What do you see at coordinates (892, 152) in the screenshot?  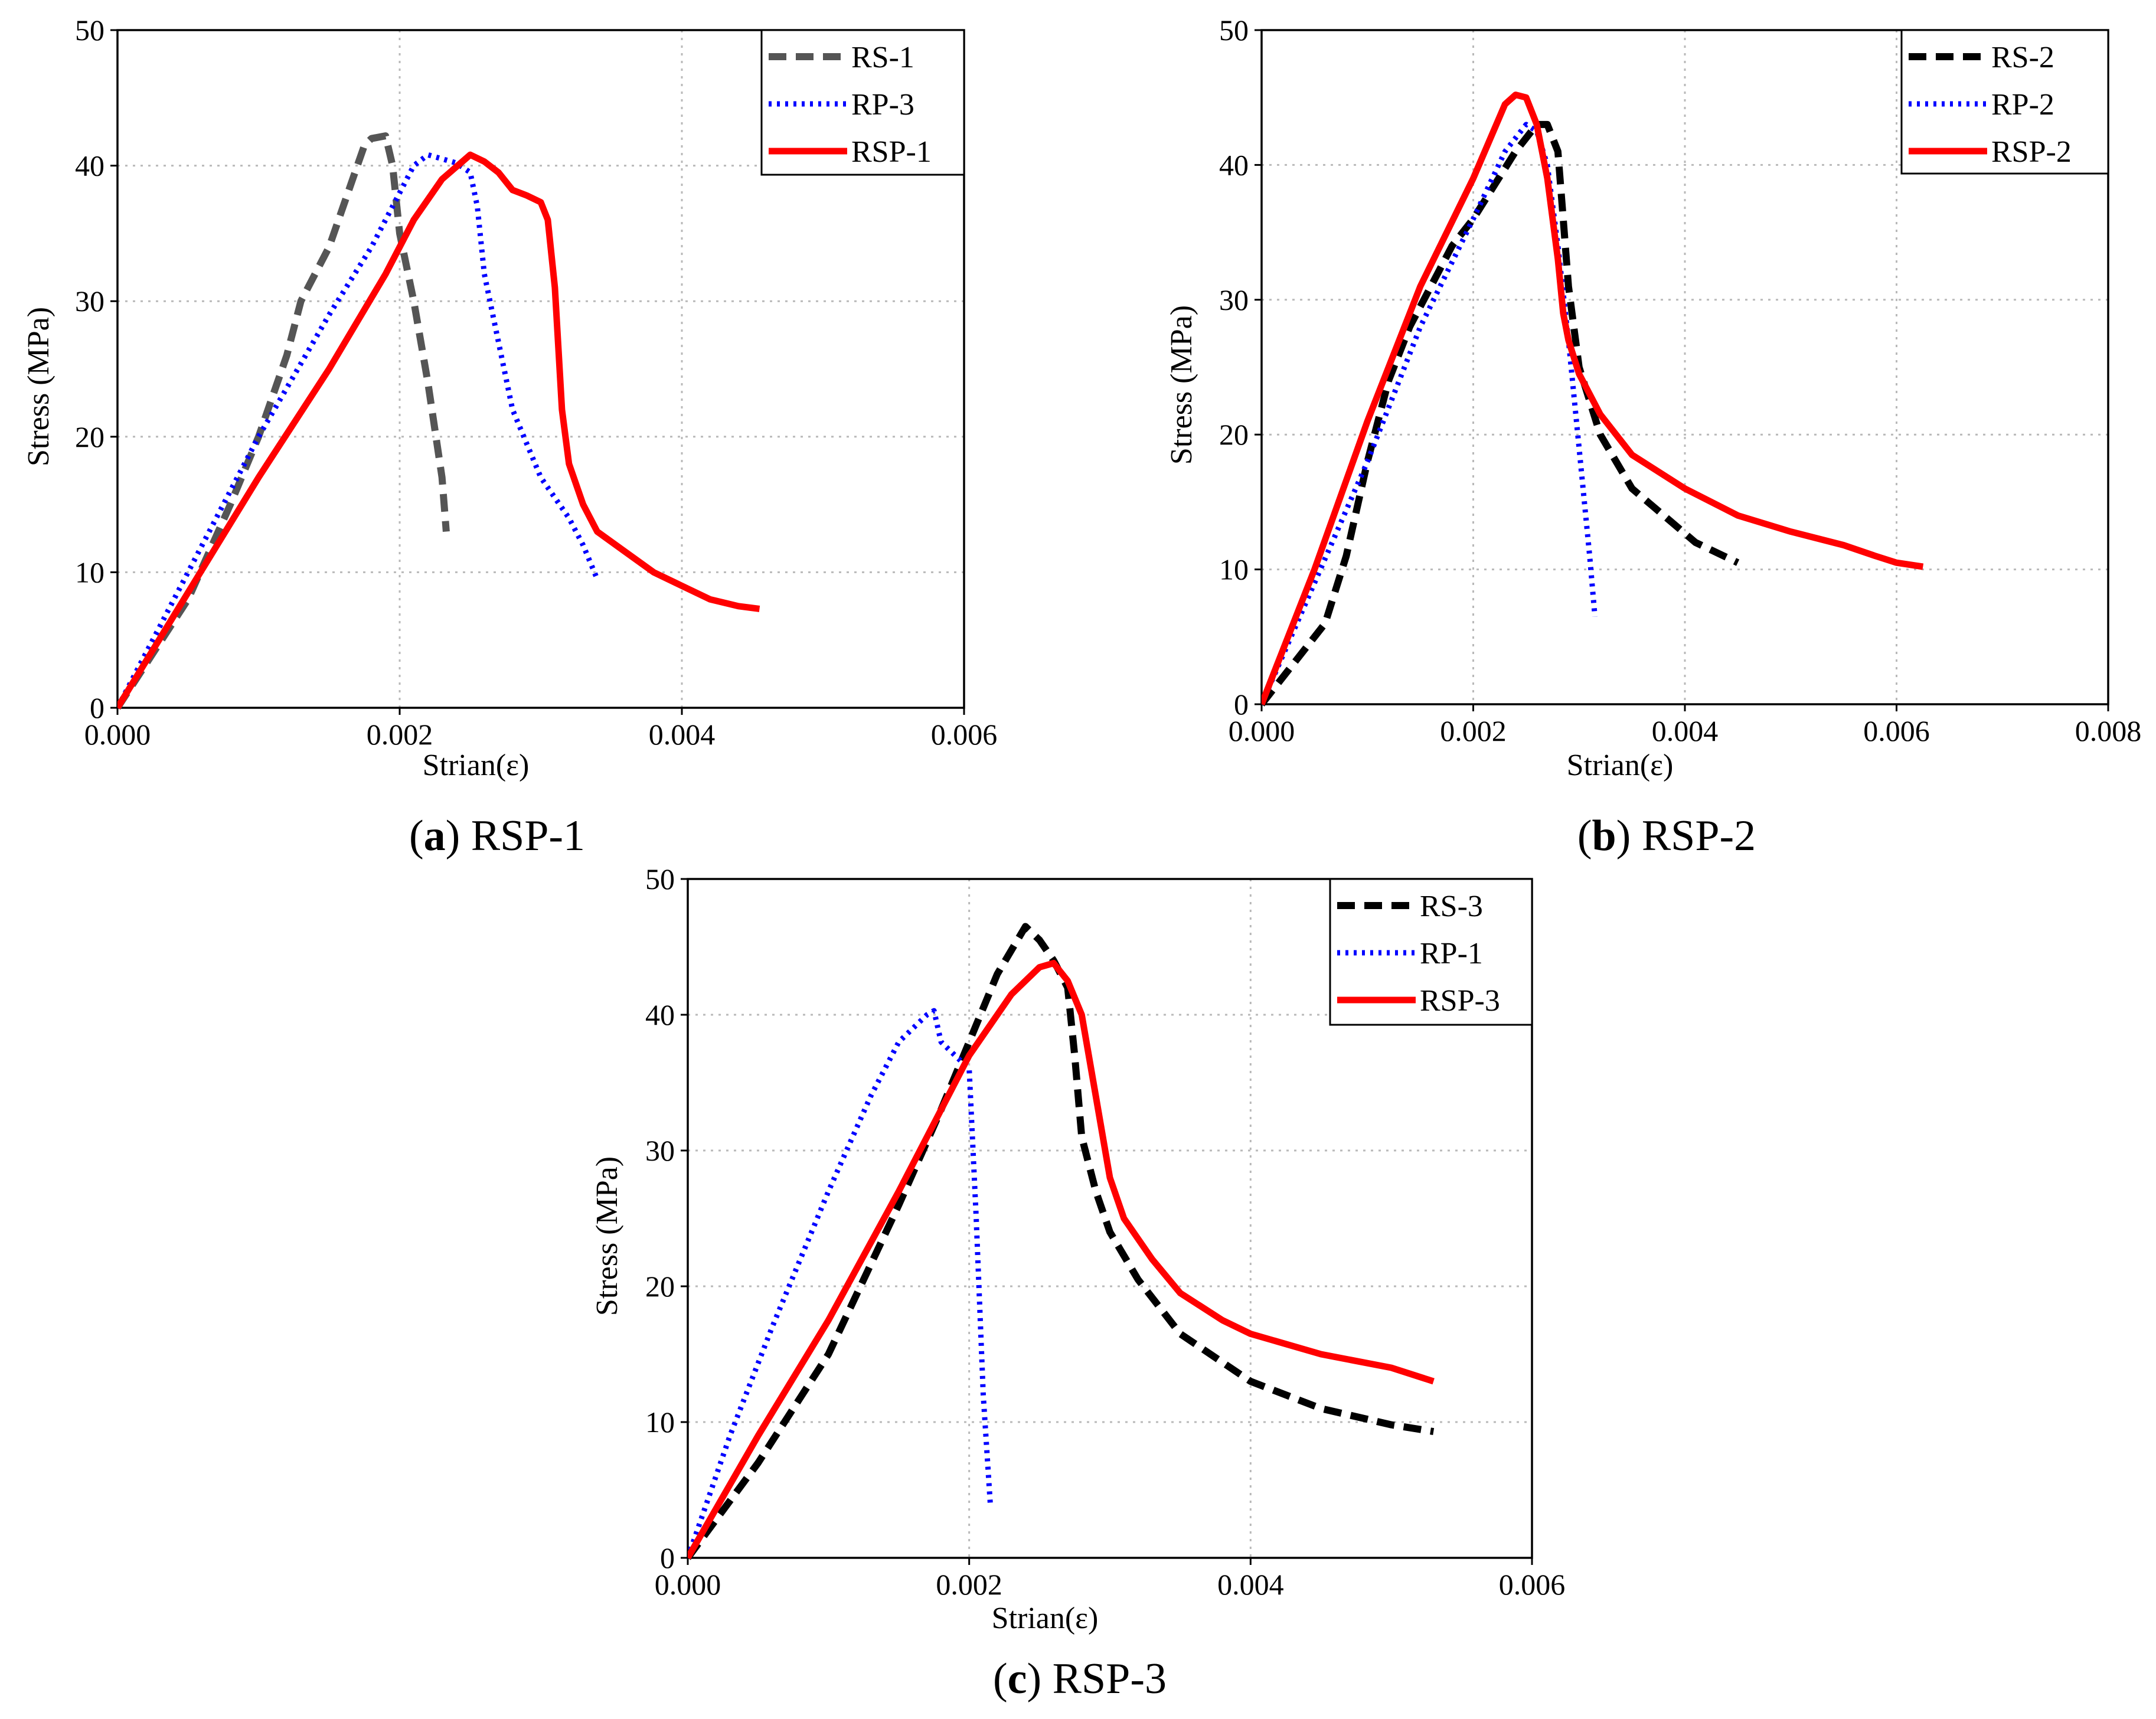 I see `legend-label-rsp-1: RSP-1` at bounding box center [892, 152].